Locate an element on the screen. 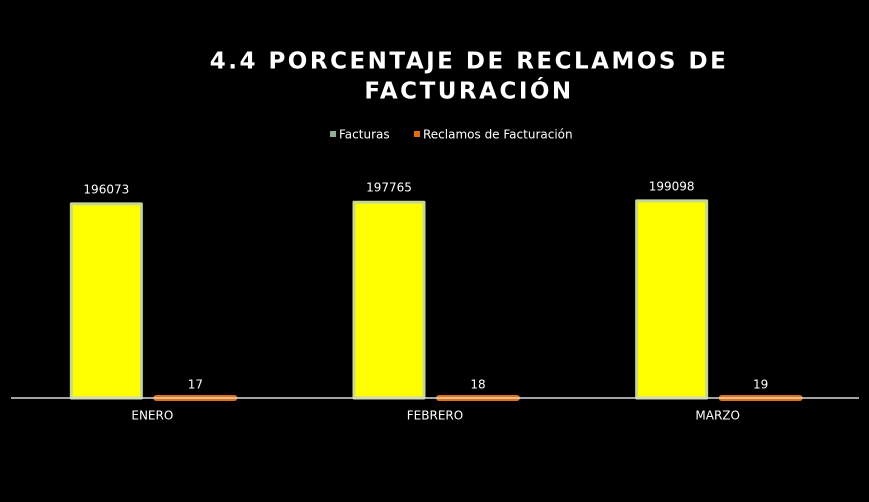 This screenshot has height=502, width=869. data-label: 19 is located at coordinates (760, 384).